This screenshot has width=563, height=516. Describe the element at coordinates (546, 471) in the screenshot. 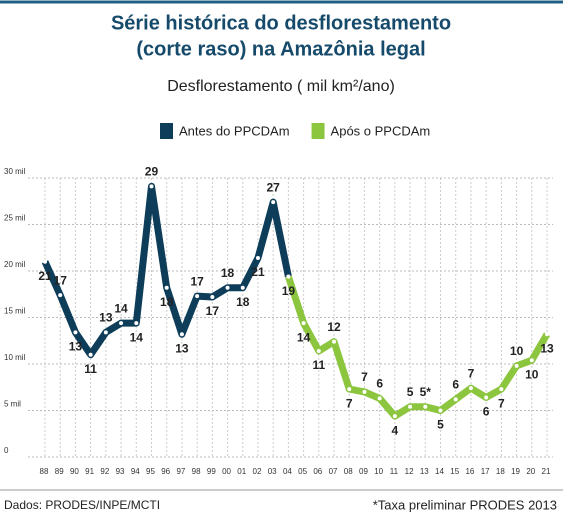

I see `x-tick-label: 21` at that location.